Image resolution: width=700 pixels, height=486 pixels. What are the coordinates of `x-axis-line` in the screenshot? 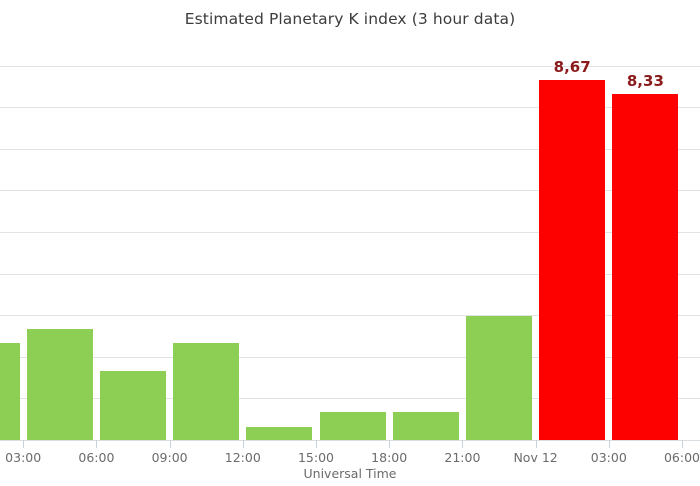 It's located at (350, 441).